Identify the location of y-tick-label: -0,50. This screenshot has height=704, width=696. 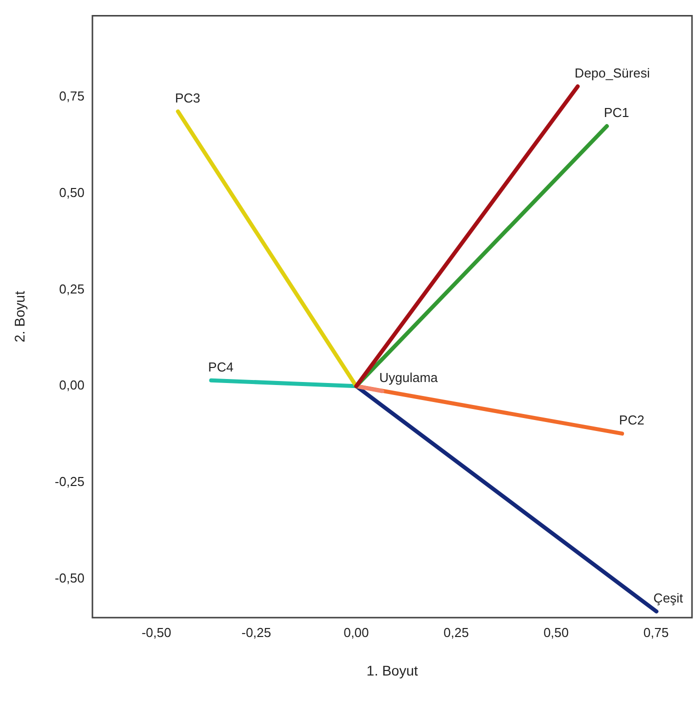
(69, 578).